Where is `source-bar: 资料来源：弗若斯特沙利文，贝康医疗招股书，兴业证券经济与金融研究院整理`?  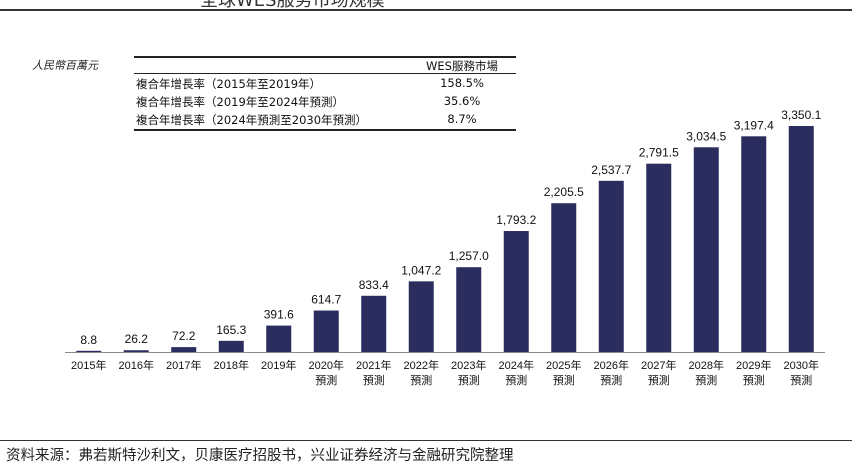
source-bar: 资料来源：弗若斯特沙利文，贝康医疗招股书，兴业证券经济与金融研究院整理 is located at coordinates (426, 452).